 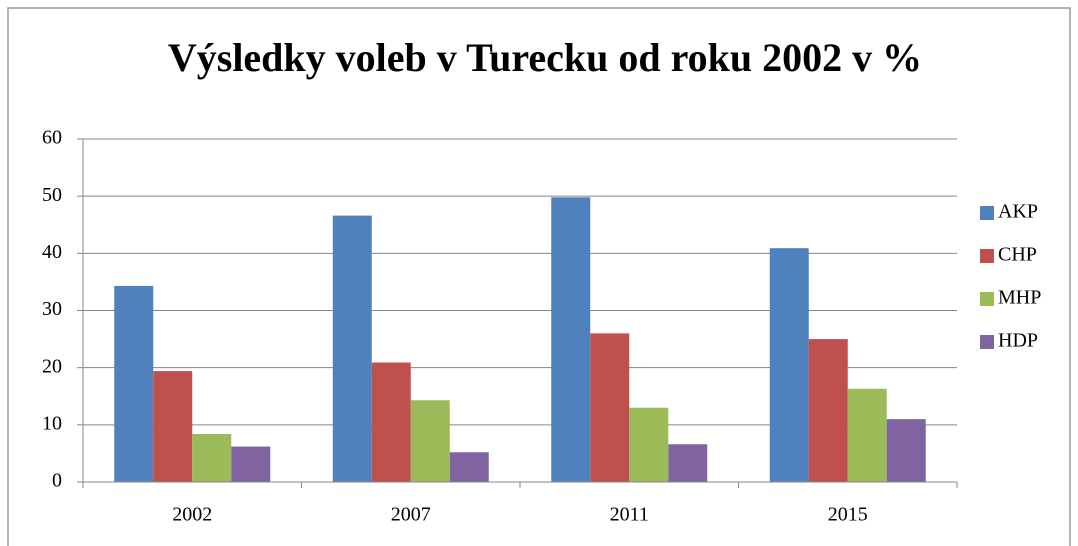 I want to click on legend-label: AKP, so click(x=1018, y=212).